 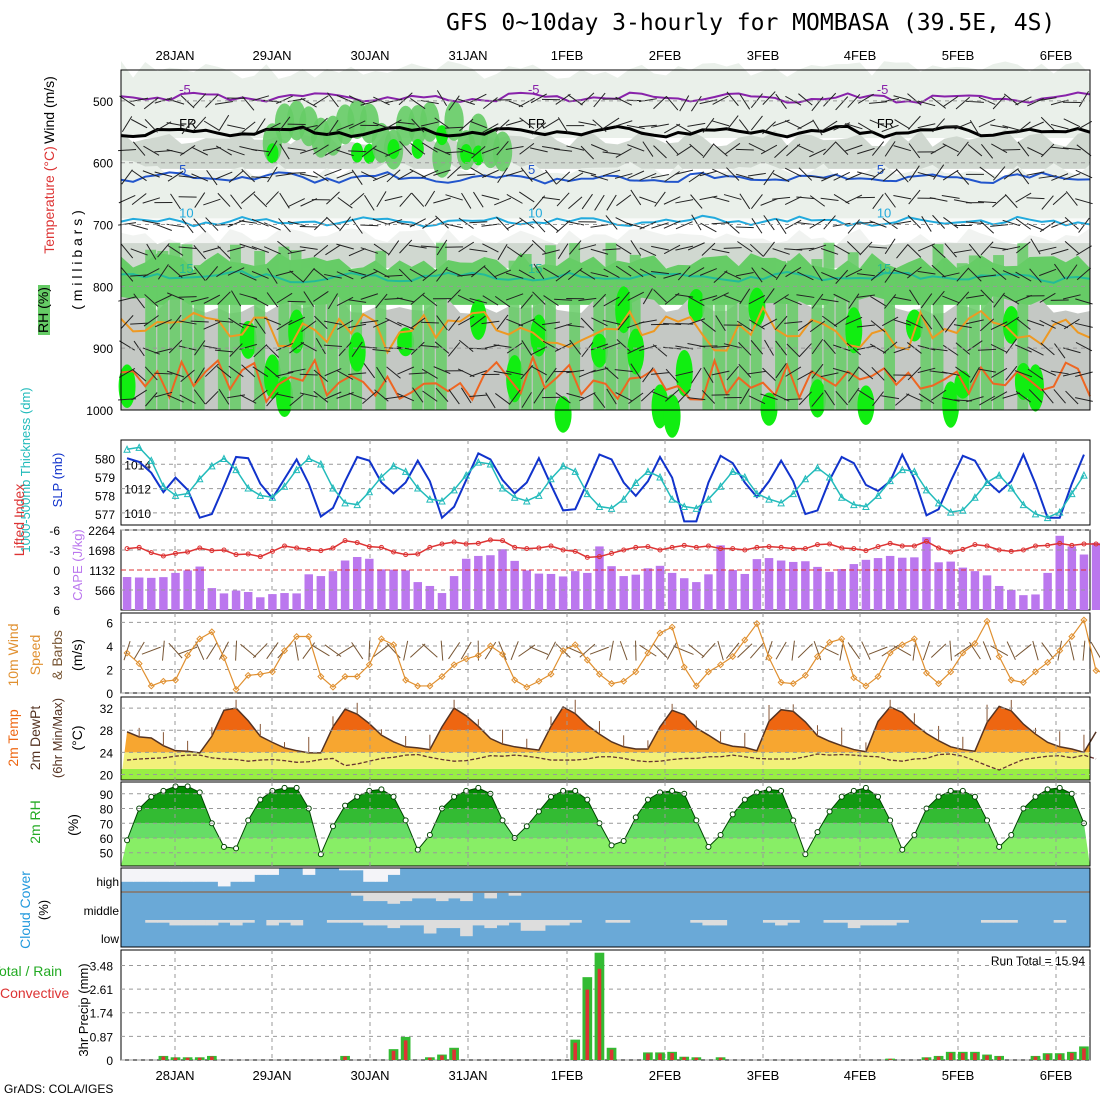 I want to click on date-label-bottom: 30JAN, so click(x=369, y=1075).